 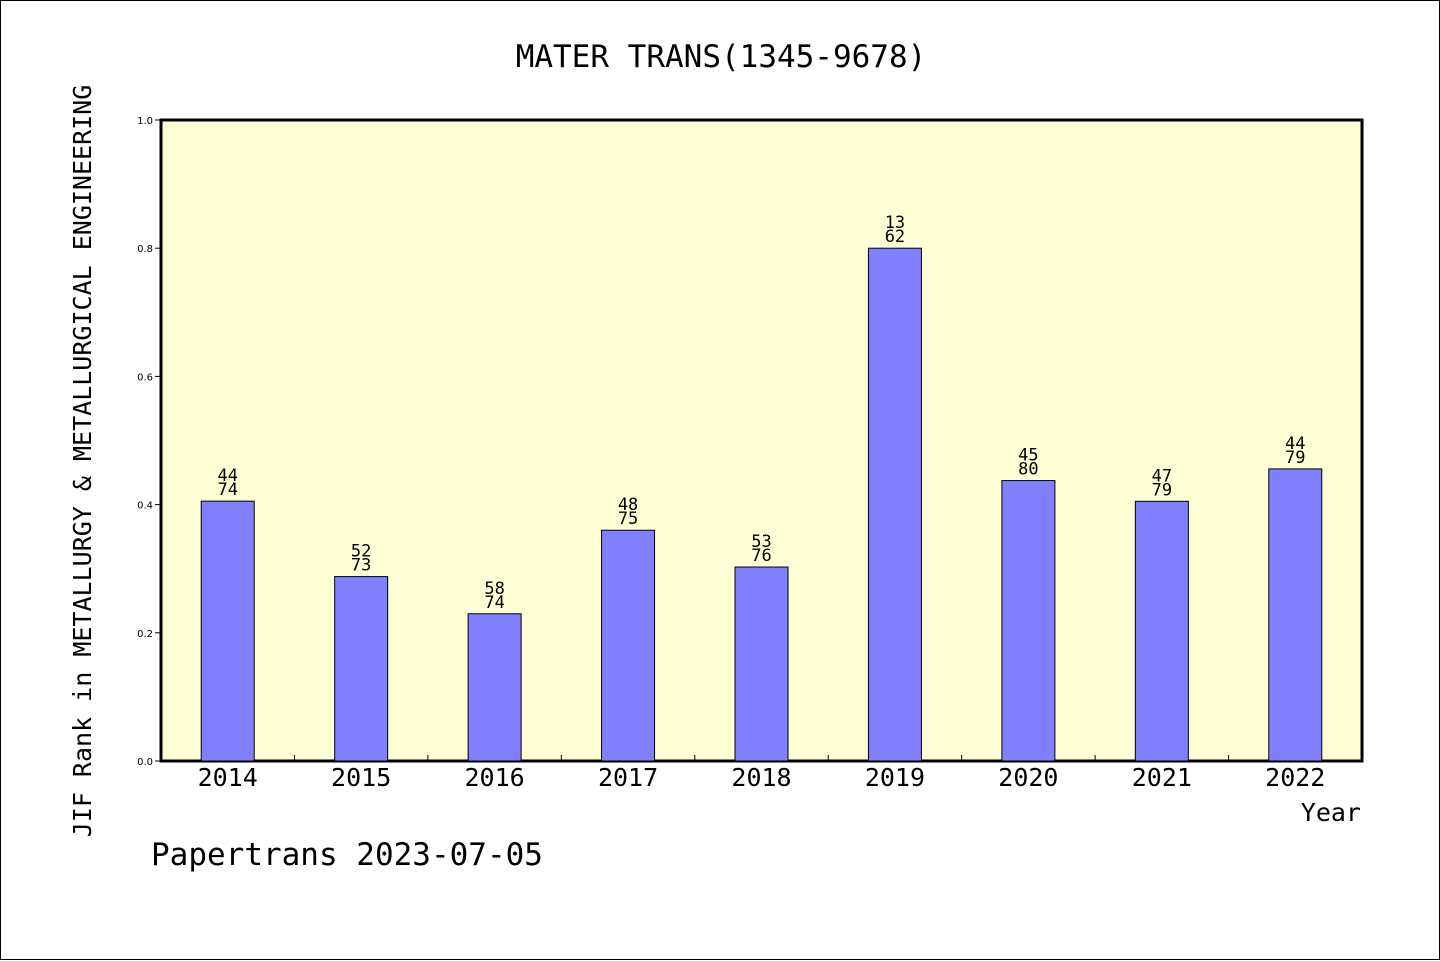 What do you see at coordinates (145, 377) in the screenshot?
I see `y-tick-label: 0.6` at bounding box center [145, 377].